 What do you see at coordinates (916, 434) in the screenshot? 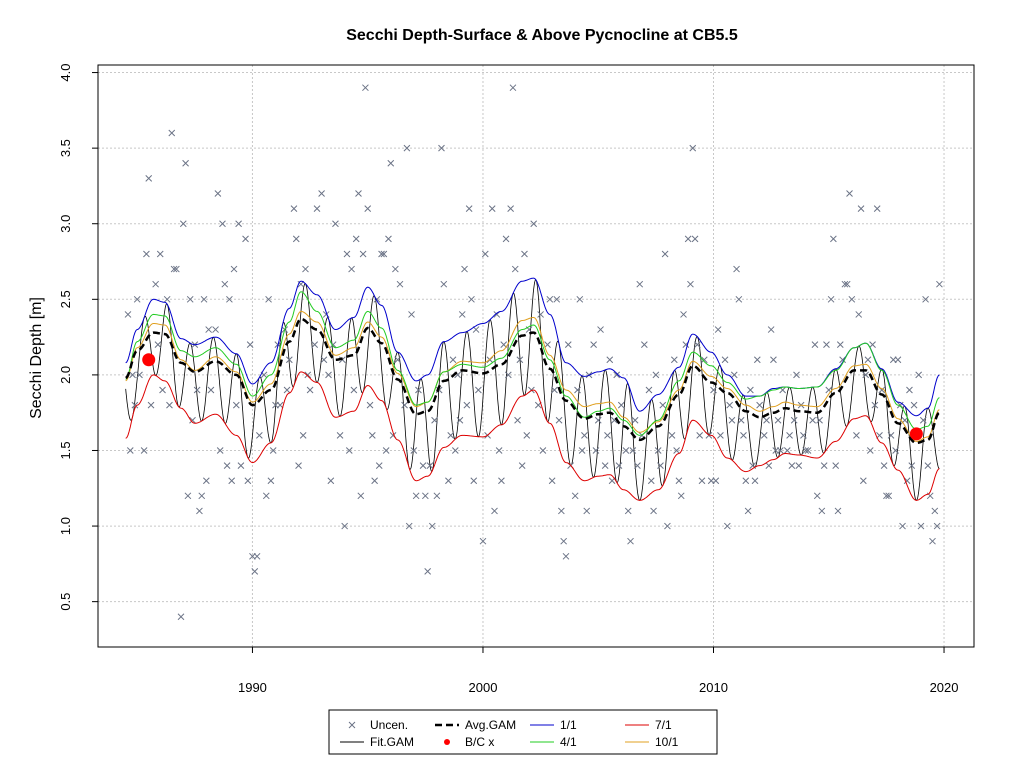
I see `bc-x-point` at bounding box center [916, 434].